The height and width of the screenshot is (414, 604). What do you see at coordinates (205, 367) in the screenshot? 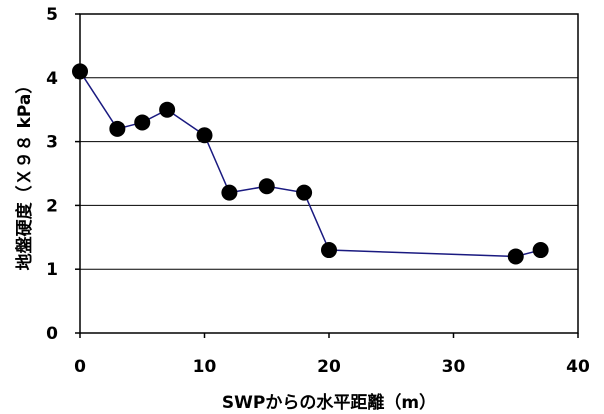
I see `x-tick-label: 10` at bounding box center [205, 367].